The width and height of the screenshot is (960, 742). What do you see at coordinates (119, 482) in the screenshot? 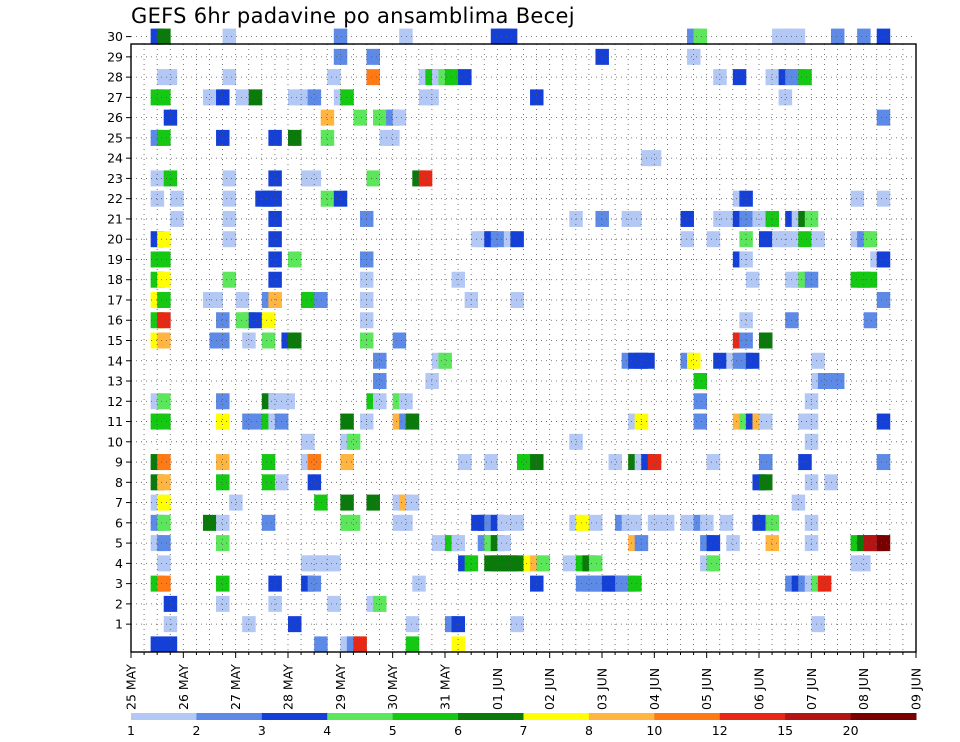
I see `y-tick-label: 8` at bounding box center [119, 482].